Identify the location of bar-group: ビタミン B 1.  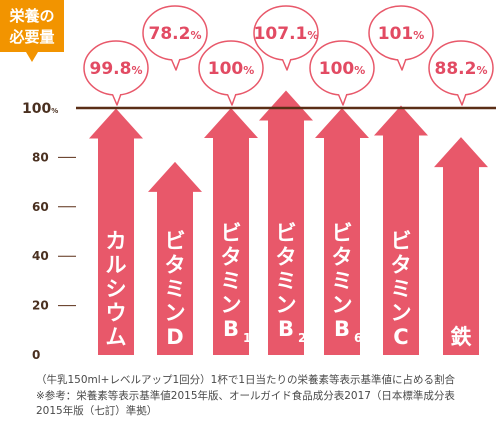
(231, 231).